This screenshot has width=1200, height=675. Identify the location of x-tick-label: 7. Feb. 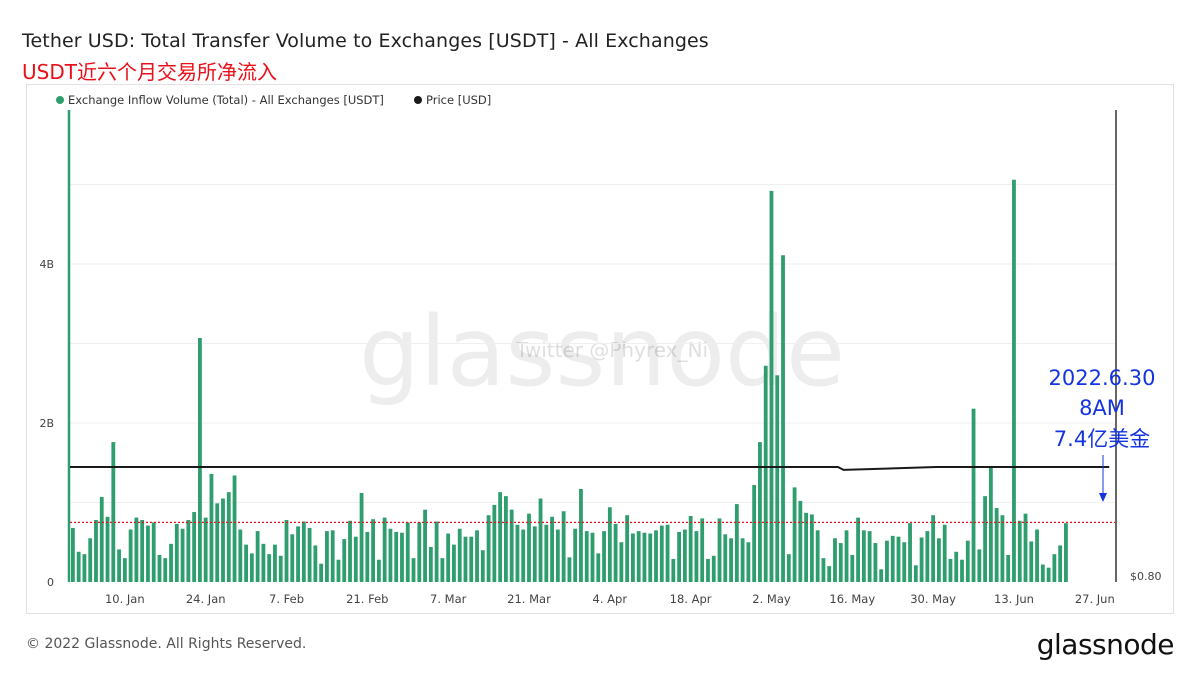
(286, 599).